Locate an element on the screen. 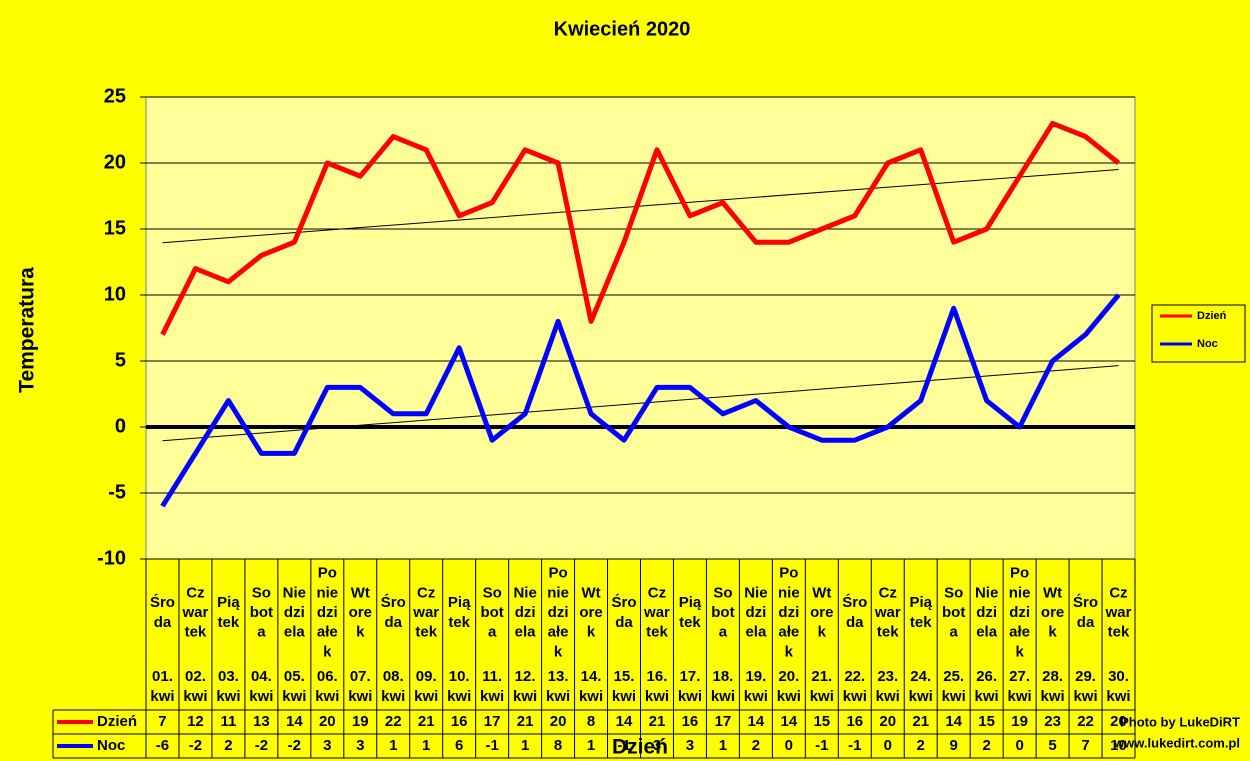 The width and height of the screenshot is (1250, 761). y-axis-title: Temperatura is located at coordinates (27, 330).